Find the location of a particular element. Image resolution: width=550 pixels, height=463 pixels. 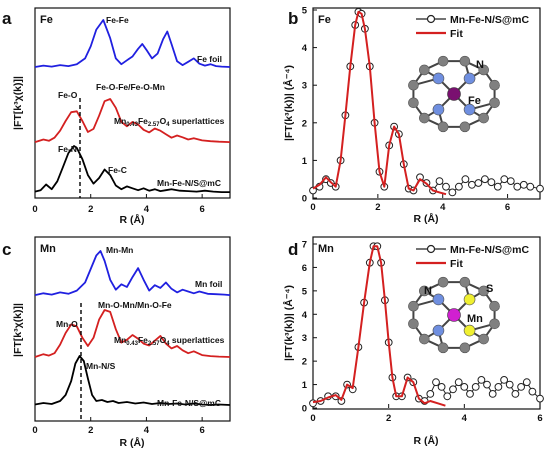

panel-c-curves is located at coordinates (132, 328).